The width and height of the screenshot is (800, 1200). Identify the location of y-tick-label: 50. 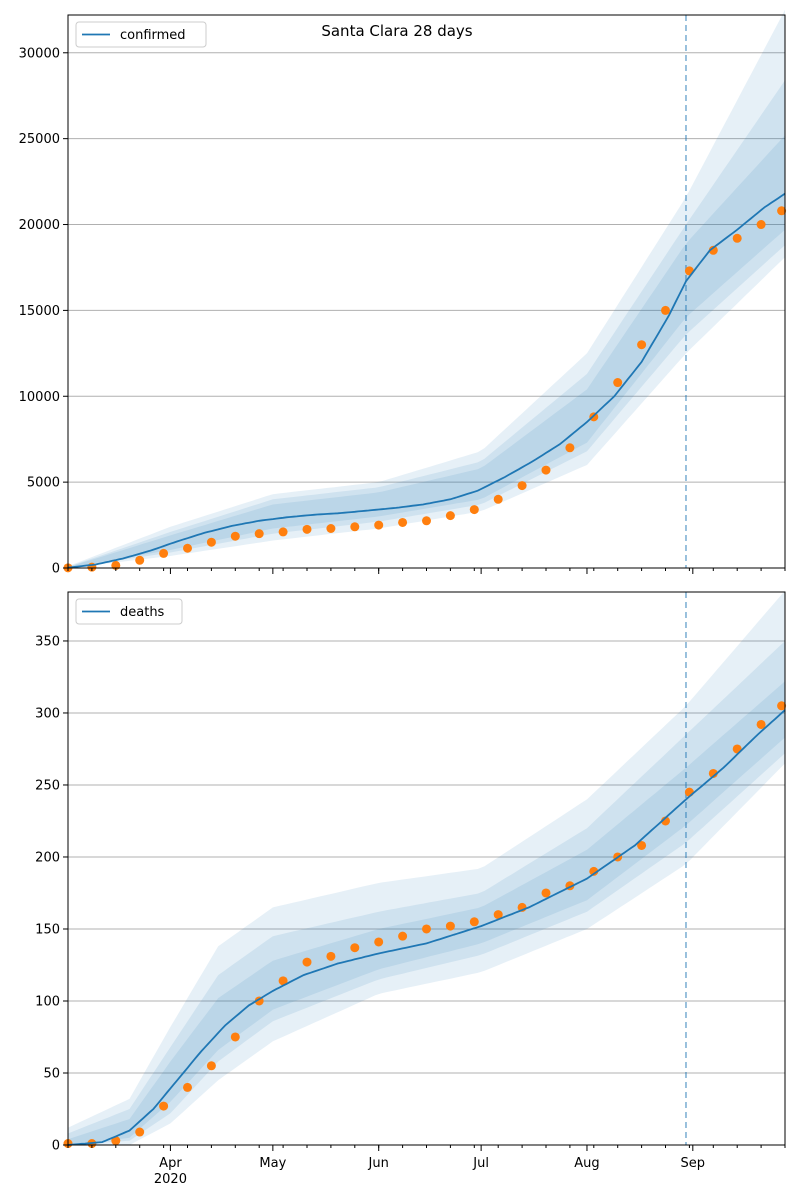
(51, 1073).